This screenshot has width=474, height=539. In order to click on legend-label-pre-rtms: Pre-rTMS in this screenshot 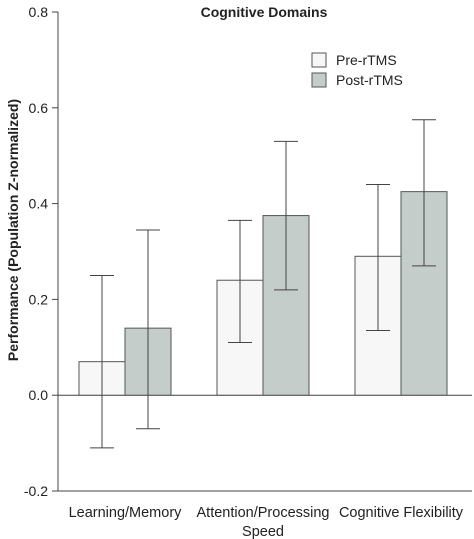, I will do `click(366, 60)`.